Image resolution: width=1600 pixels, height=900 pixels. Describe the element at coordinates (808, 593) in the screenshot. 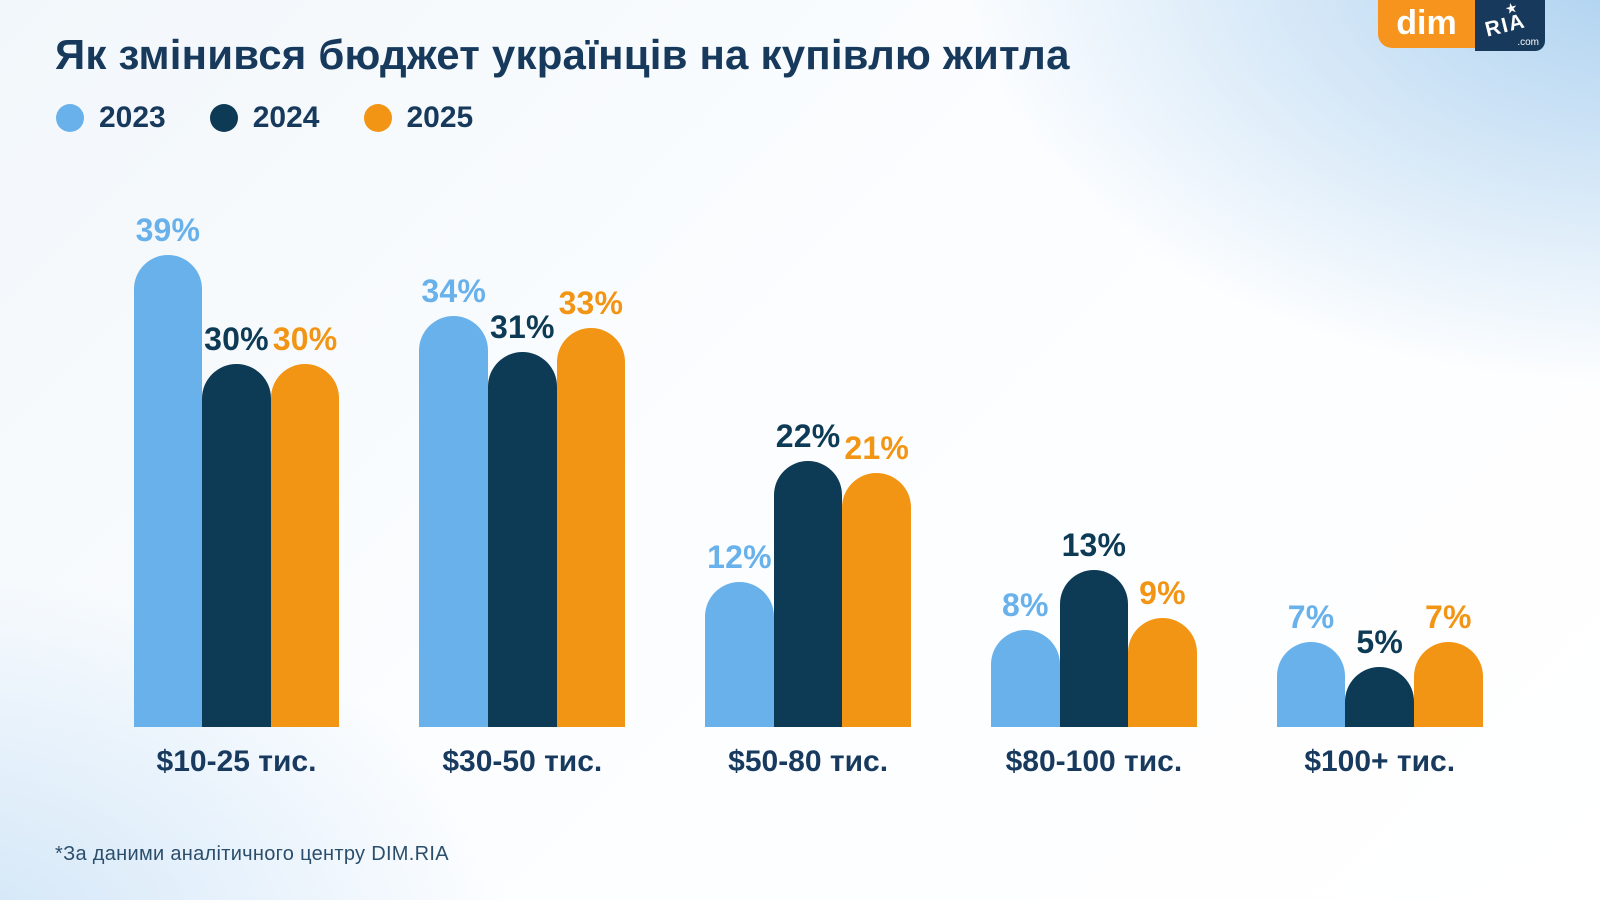

I see `bar-2024-group3` at that location.